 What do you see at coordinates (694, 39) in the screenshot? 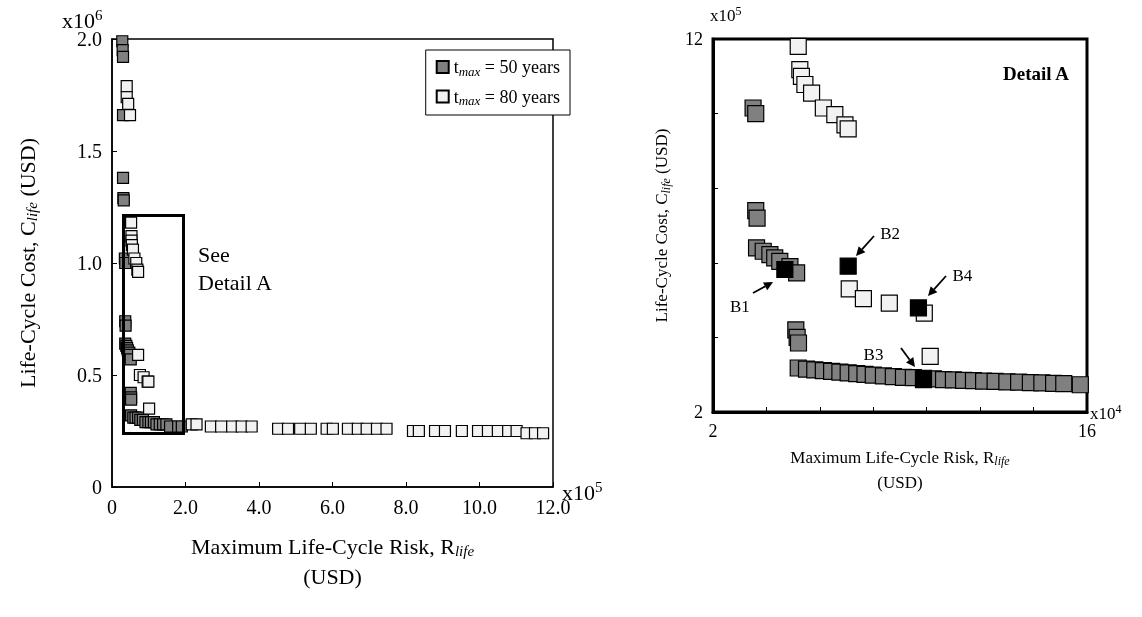
I see `y-tick-label: 12` at bounding box center [694, 39].